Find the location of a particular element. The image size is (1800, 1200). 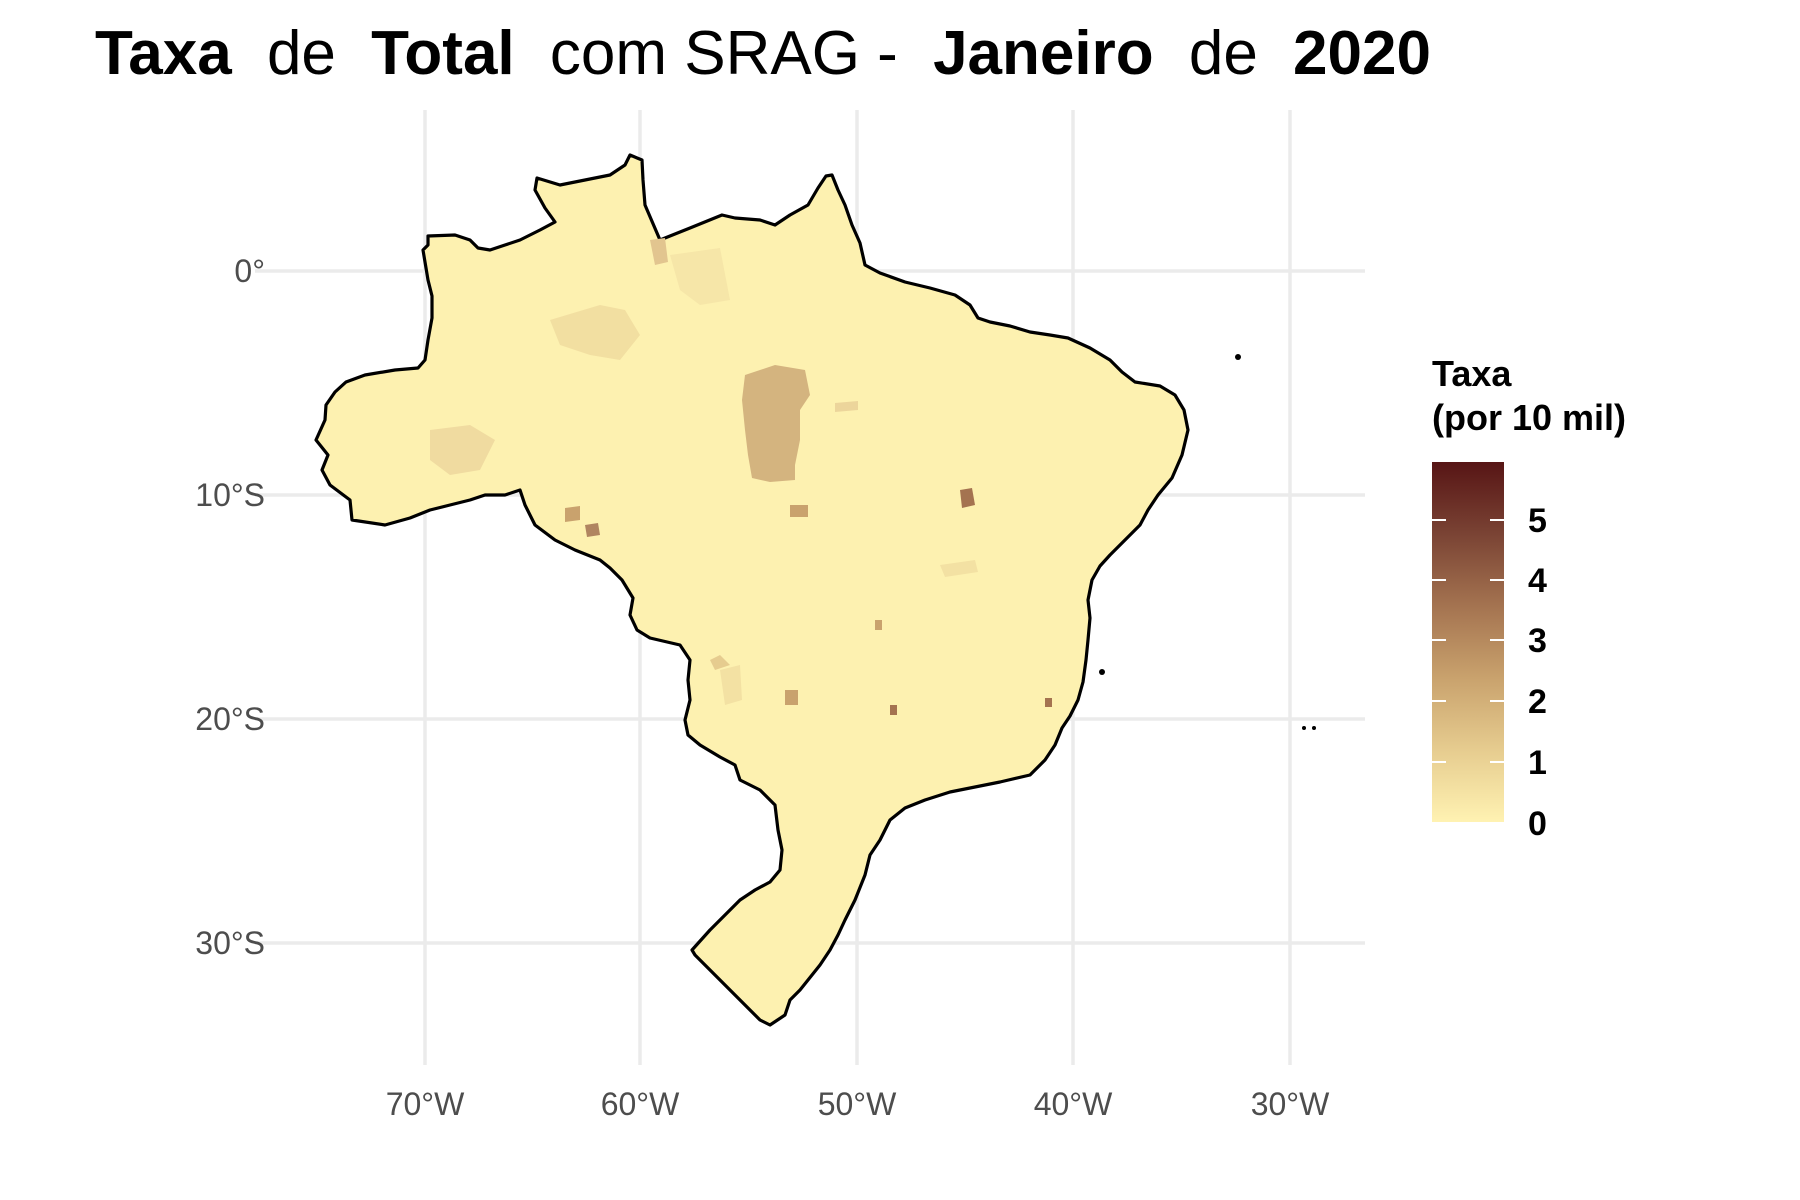

legend-title-line: (por 10 mil) is located at coordinates (1529, 417).